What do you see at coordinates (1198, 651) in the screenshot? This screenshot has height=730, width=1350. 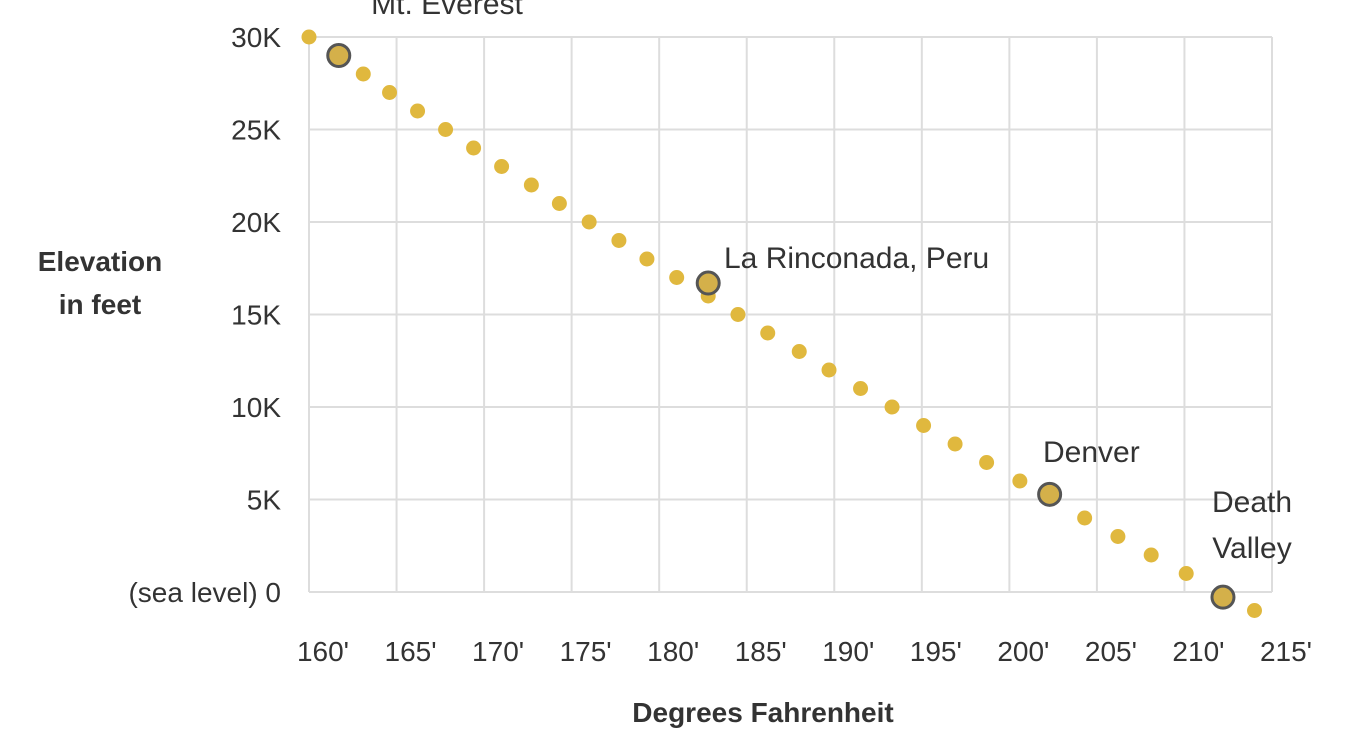 I see `x-tick-label: 210'` at bounding box center [1198, 651].